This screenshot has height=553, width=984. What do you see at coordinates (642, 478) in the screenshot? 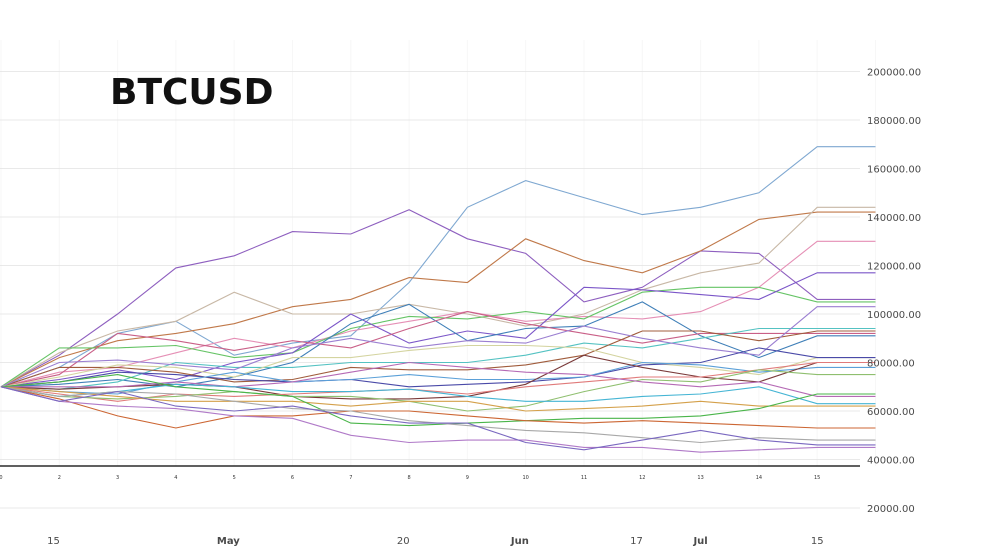
I see `step-tick-label: 12` at bounding box center [642, 478].